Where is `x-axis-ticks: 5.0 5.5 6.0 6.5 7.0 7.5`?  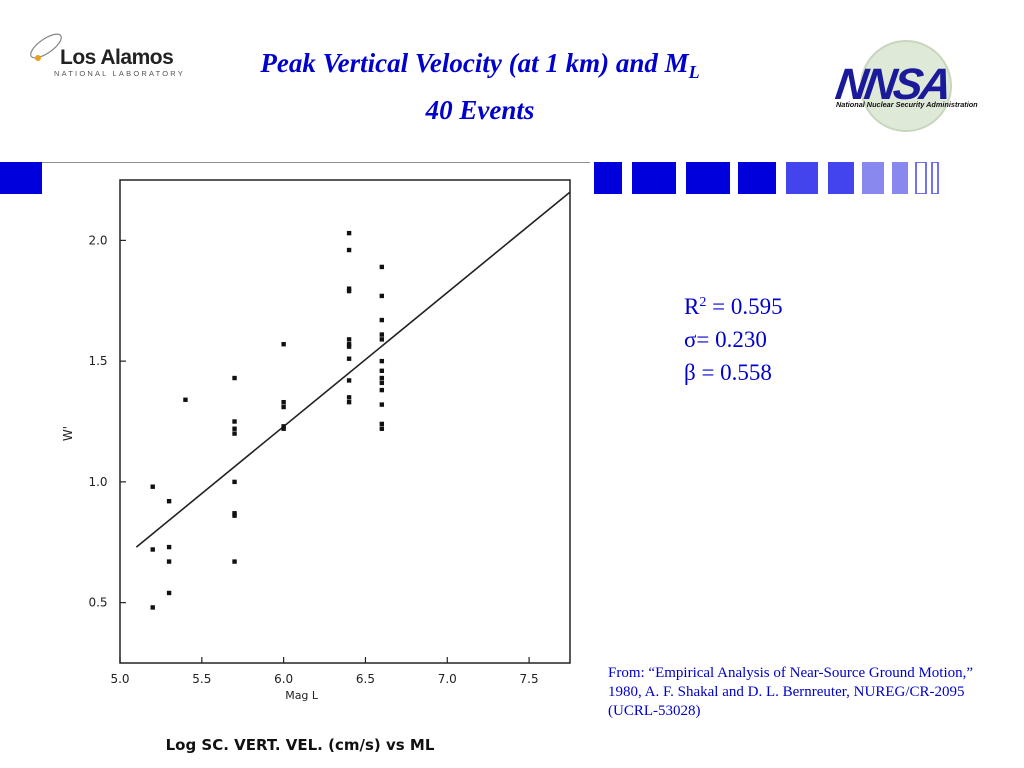 x-axis-ticks: 5.0 5.5 6.0 6.5 7.0 7.5 is located at coordinates (324, 671).